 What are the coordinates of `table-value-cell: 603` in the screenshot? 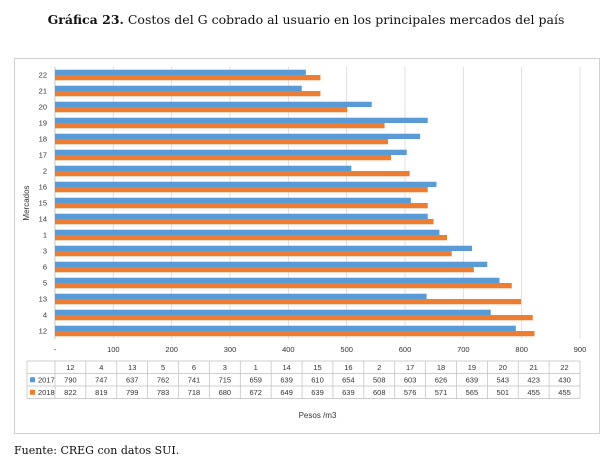 It's located at (410, 380).